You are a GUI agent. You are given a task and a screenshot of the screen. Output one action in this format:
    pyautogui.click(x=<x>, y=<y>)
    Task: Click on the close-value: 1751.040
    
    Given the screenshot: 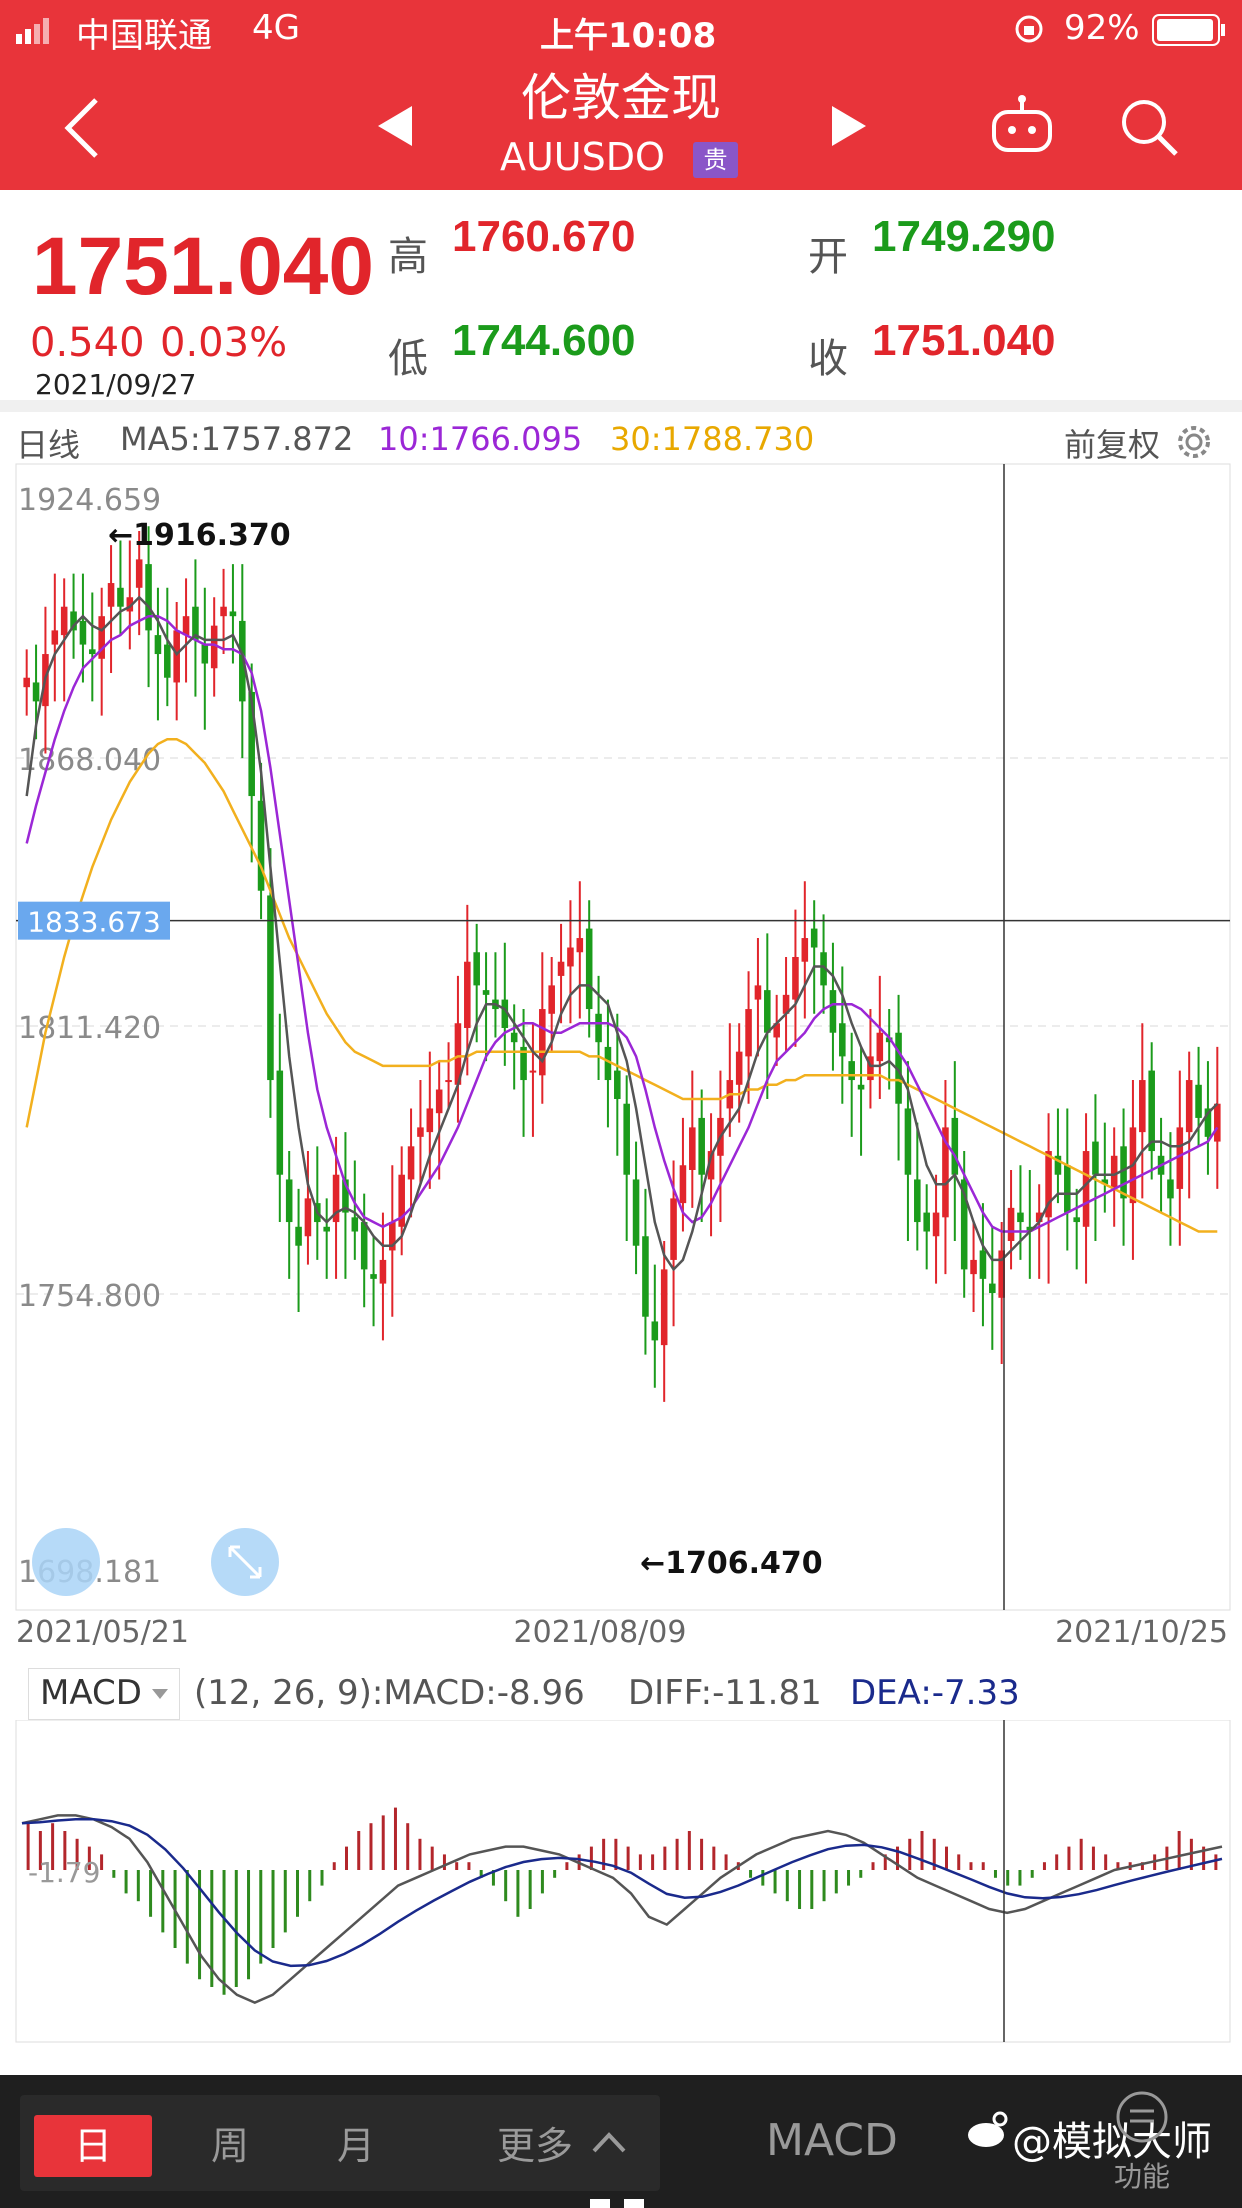 What is the action you would take?
    pyautogui.click(x=964, y=340)
    